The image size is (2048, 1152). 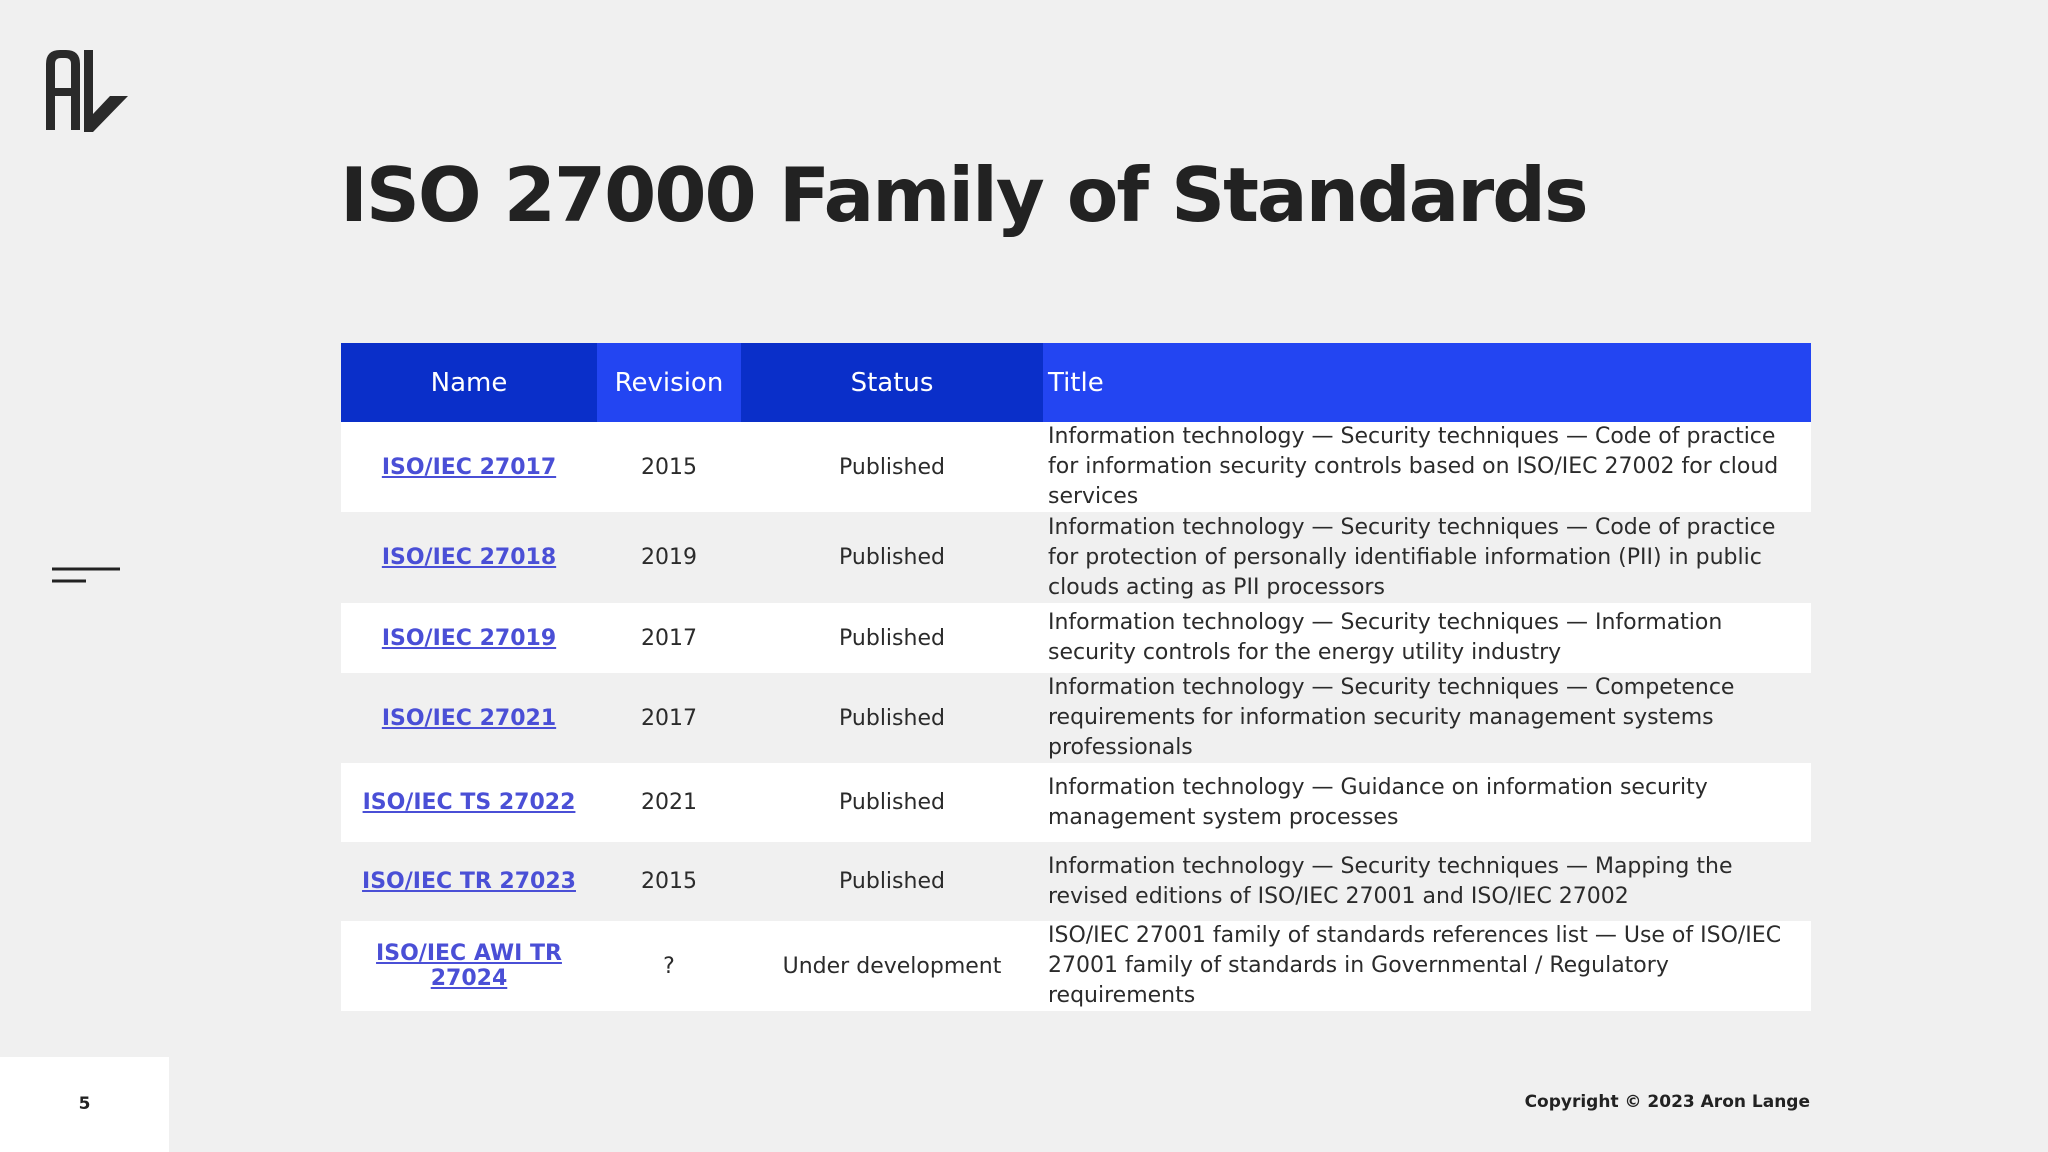 What do you see at coordinates (469, 881) in the screenshot?
I see `standard-link: ISO/IEC TR 27023` at bounding box center [469, 881].